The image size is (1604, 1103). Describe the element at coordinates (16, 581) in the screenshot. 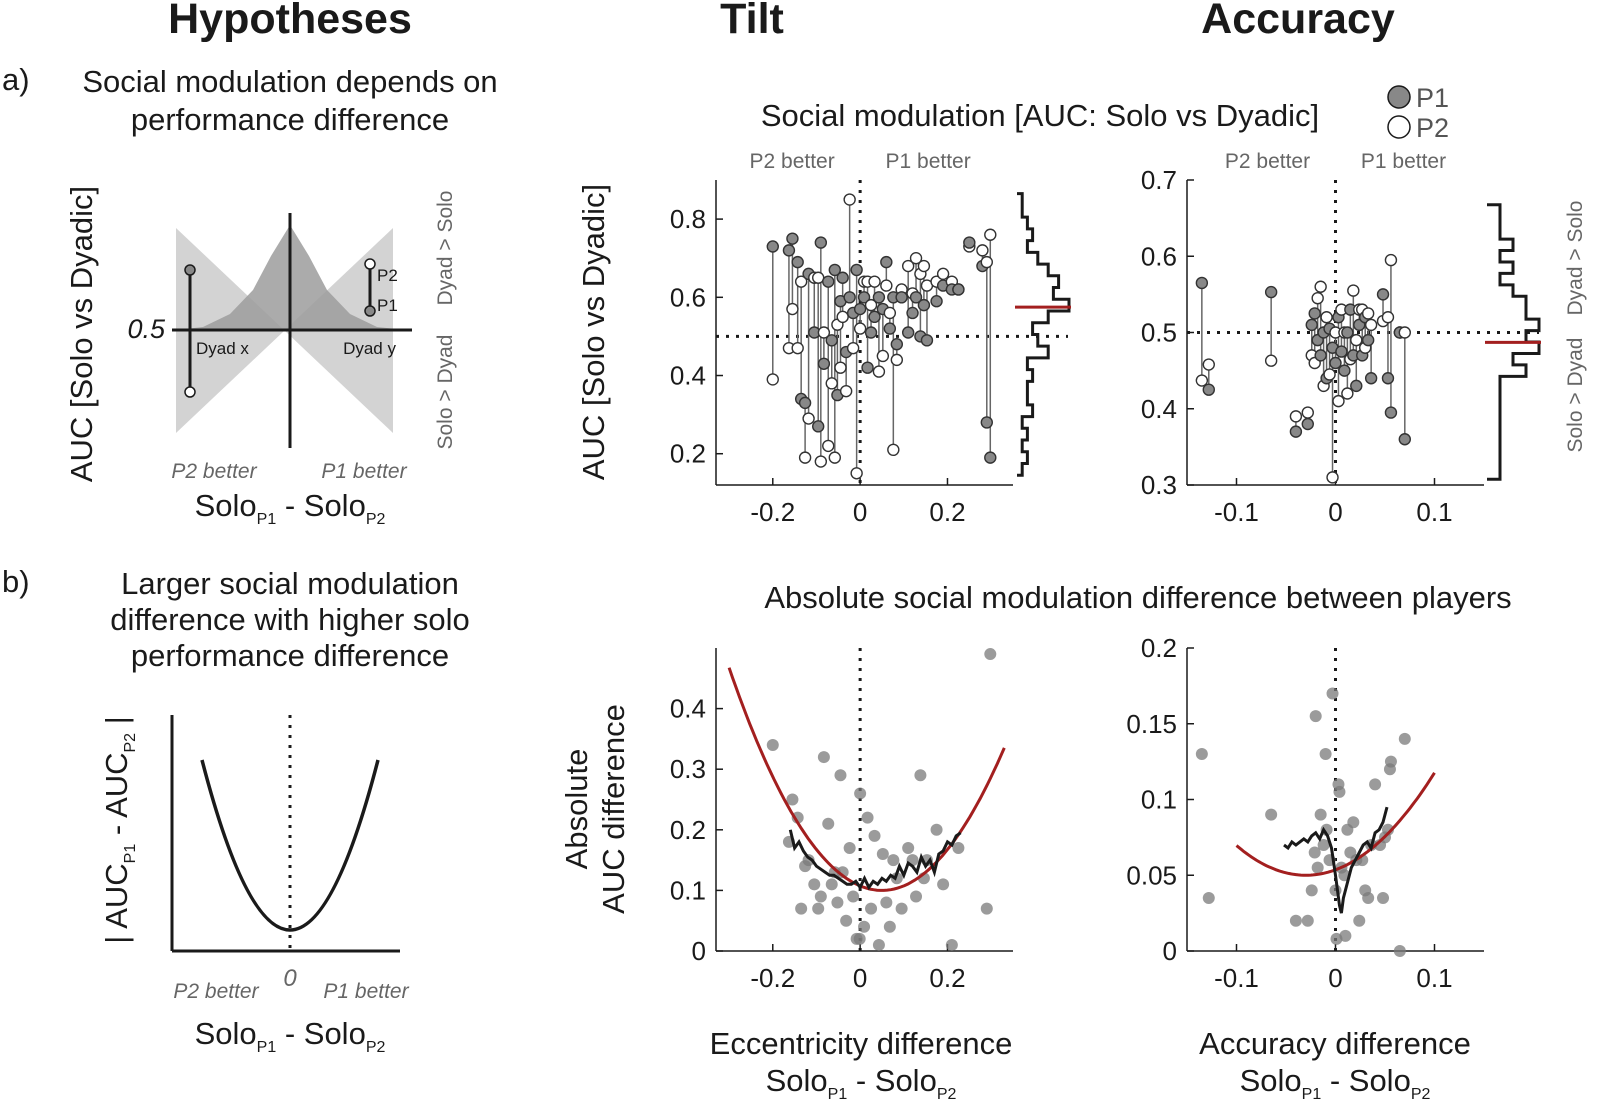

I see `panel-label-b: b)` at that location.